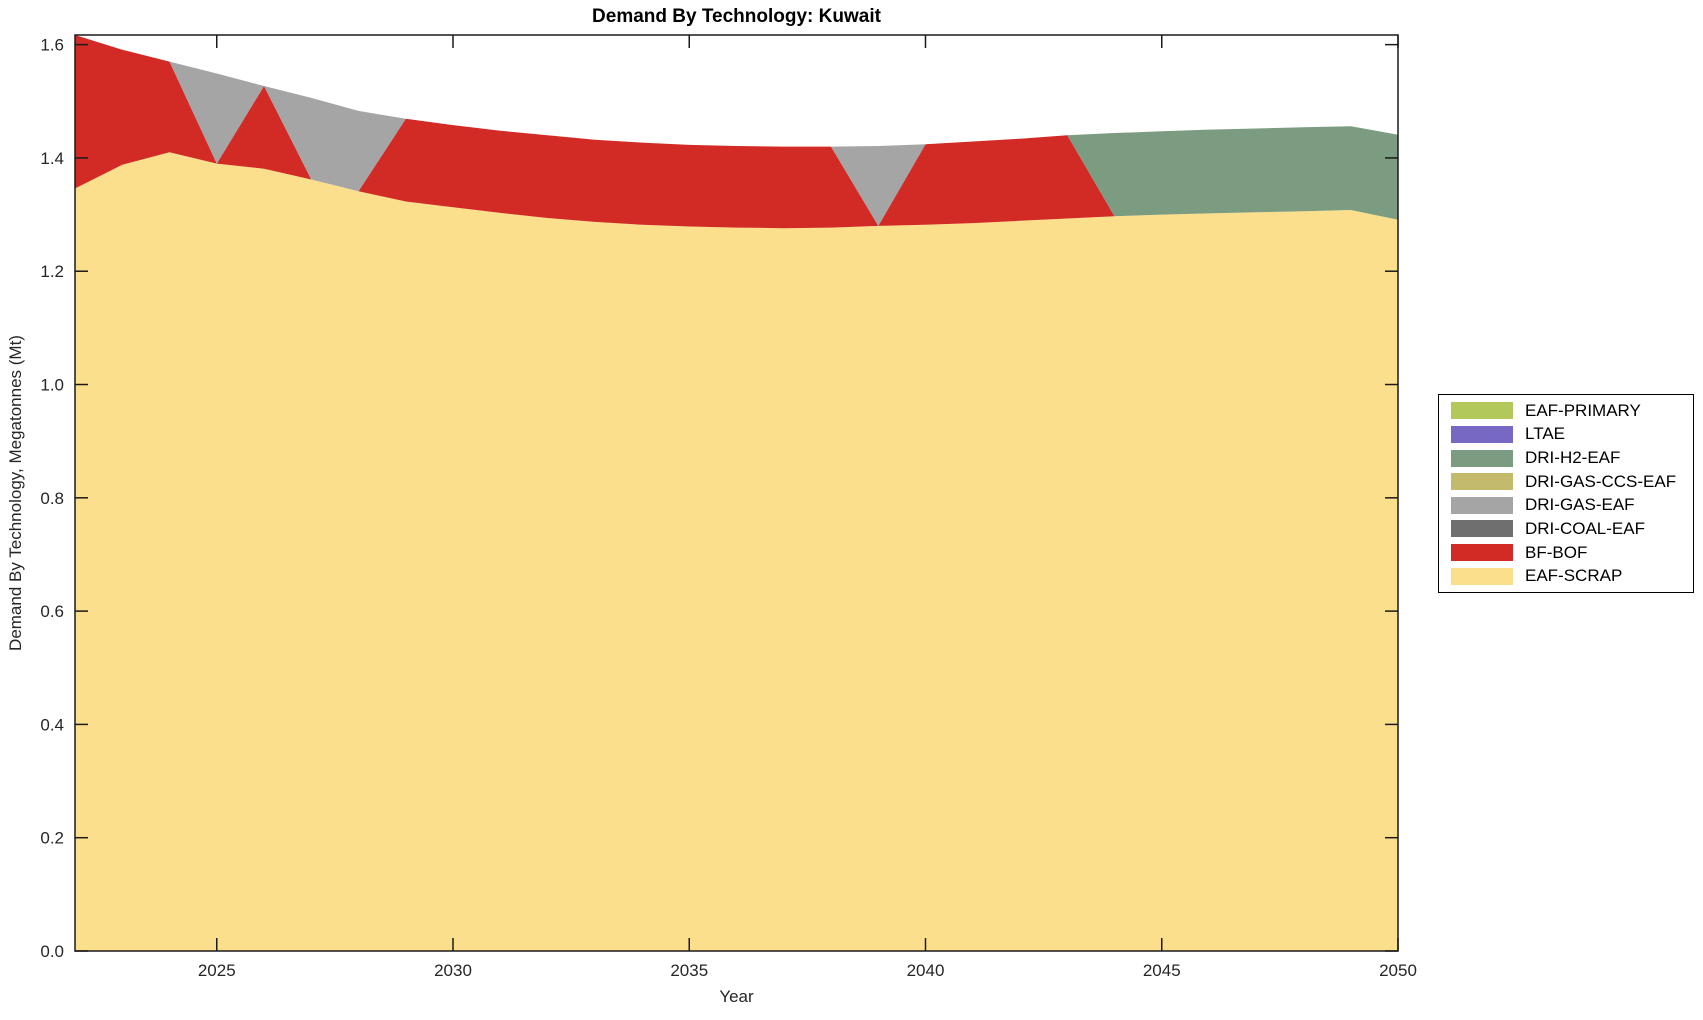 Image resolution: width=1703 pixels, height=1020 pixels. What do you see at coordinates (1580, 505) in the screenshot?
I see `legend-label: DRI-GAS-EAF` at bounding box center [1580, 505].